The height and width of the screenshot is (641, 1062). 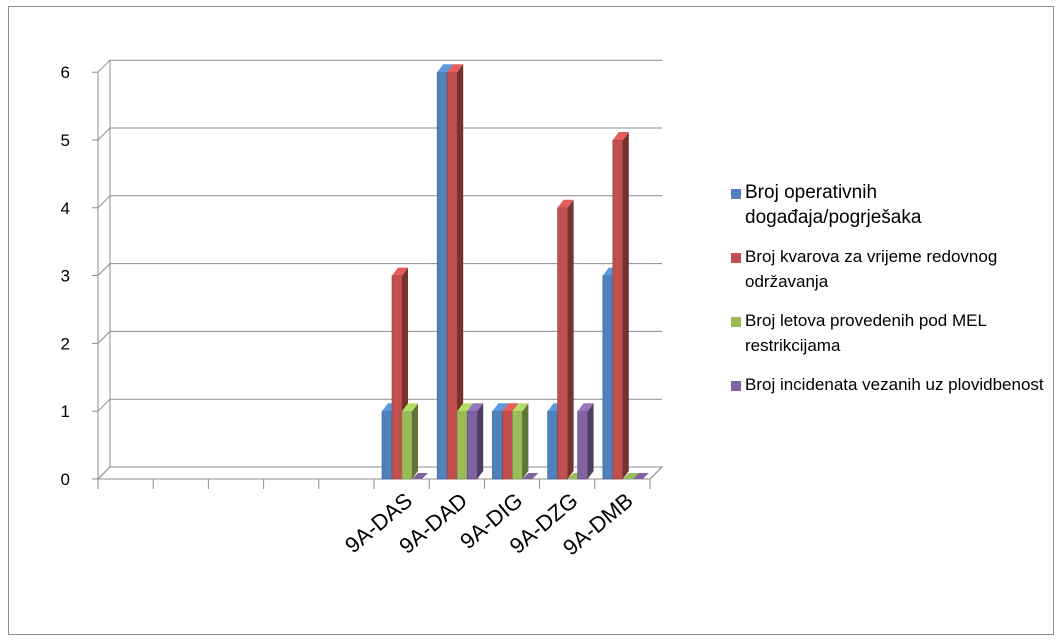 What do you see at coordinates (65, 479) in the screenshot?
I see `y-tick-label: 0` at bounding box center [65, 479].